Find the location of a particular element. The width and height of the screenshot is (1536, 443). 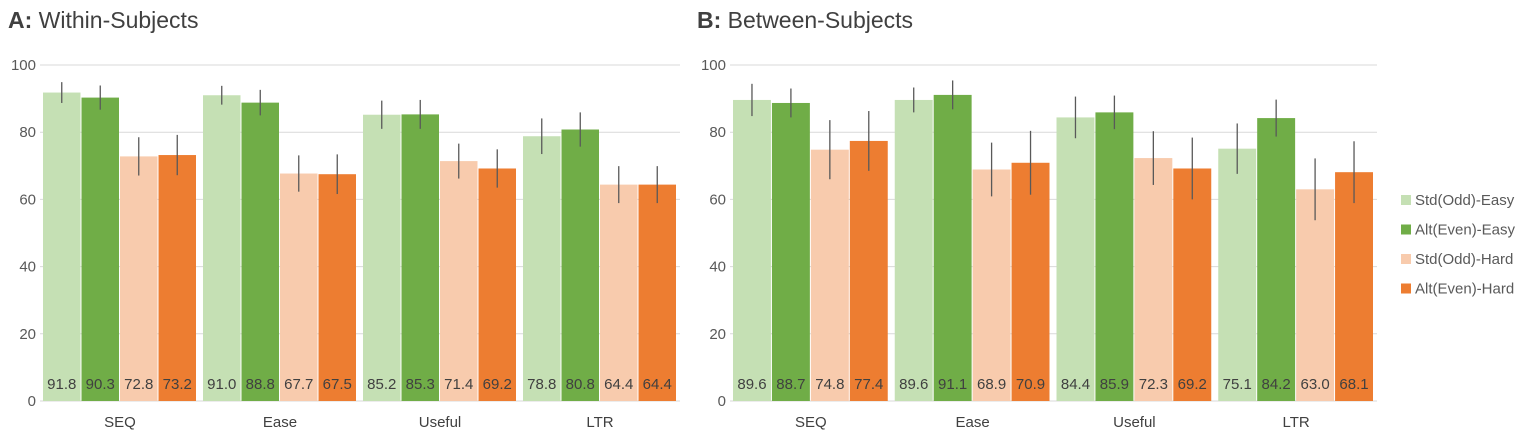

data-label: 67.5 is located at coordinates (337, 384).